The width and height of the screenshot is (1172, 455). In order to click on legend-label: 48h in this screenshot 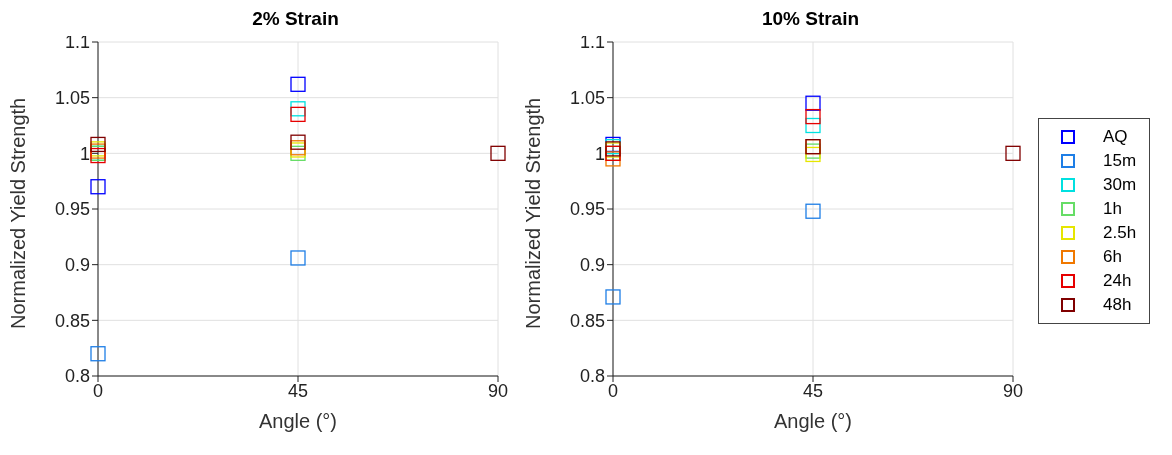, I will do `click(1117, 305)`.